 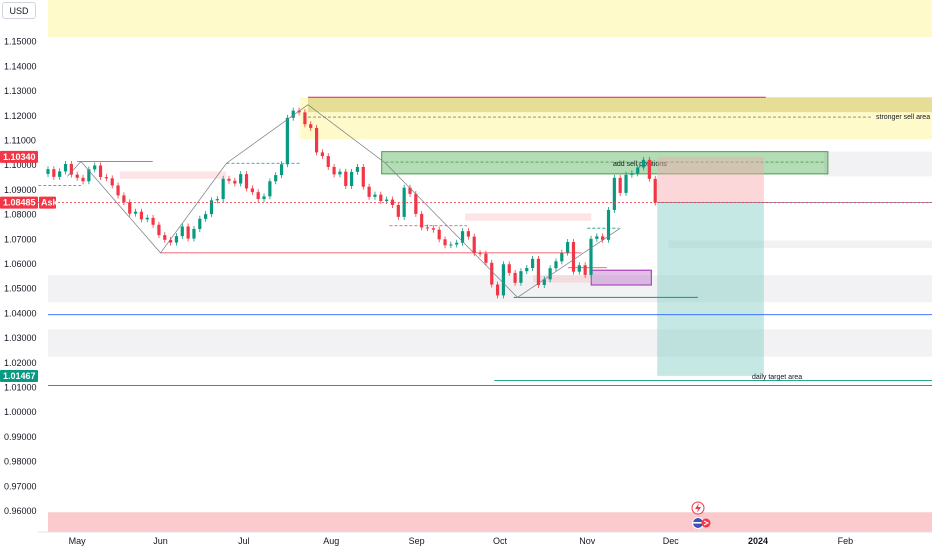 What do you see at coordinates (701, 523) in the screenshot?
I see `us-flag-icon` at bounding box center [701, 523].